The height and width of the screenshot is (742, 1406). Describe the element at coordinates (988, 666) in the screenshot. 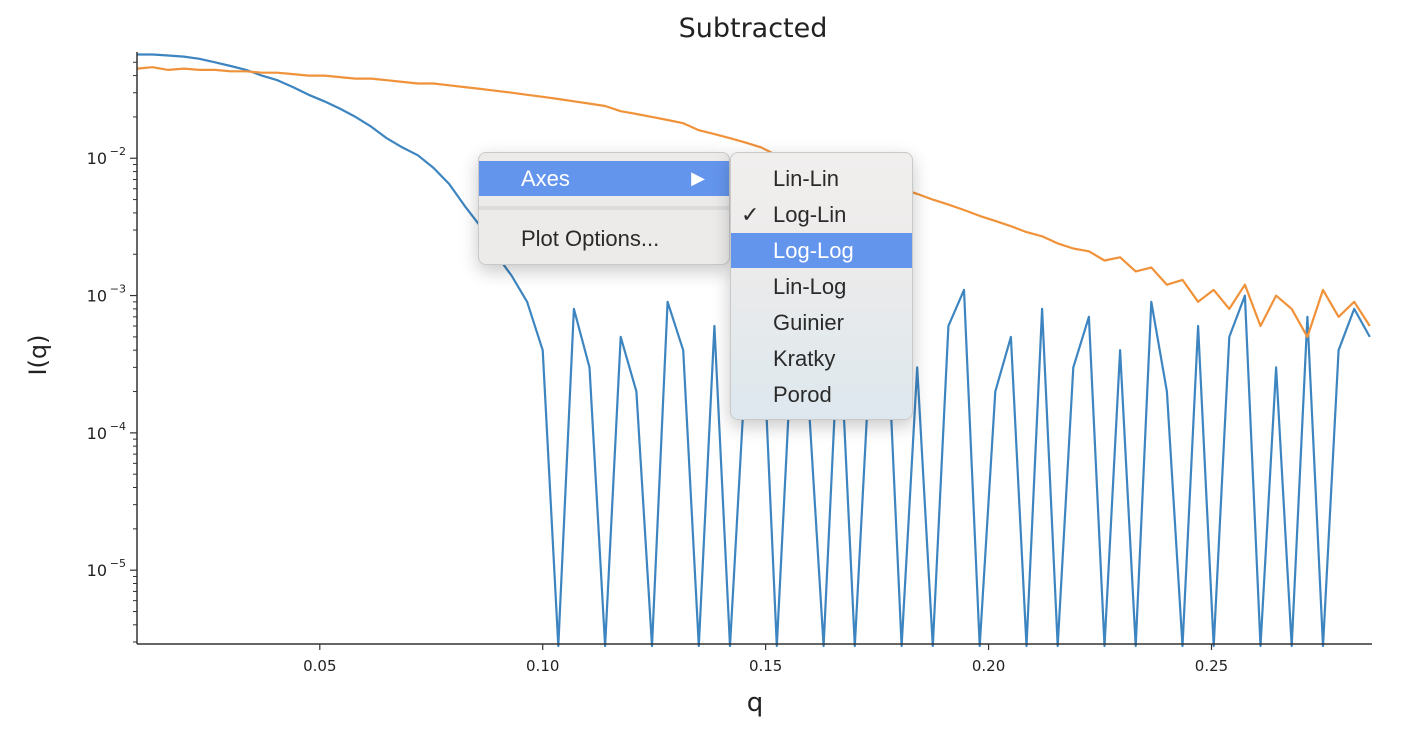

I see `x-tick-label: 0.20` at that location.